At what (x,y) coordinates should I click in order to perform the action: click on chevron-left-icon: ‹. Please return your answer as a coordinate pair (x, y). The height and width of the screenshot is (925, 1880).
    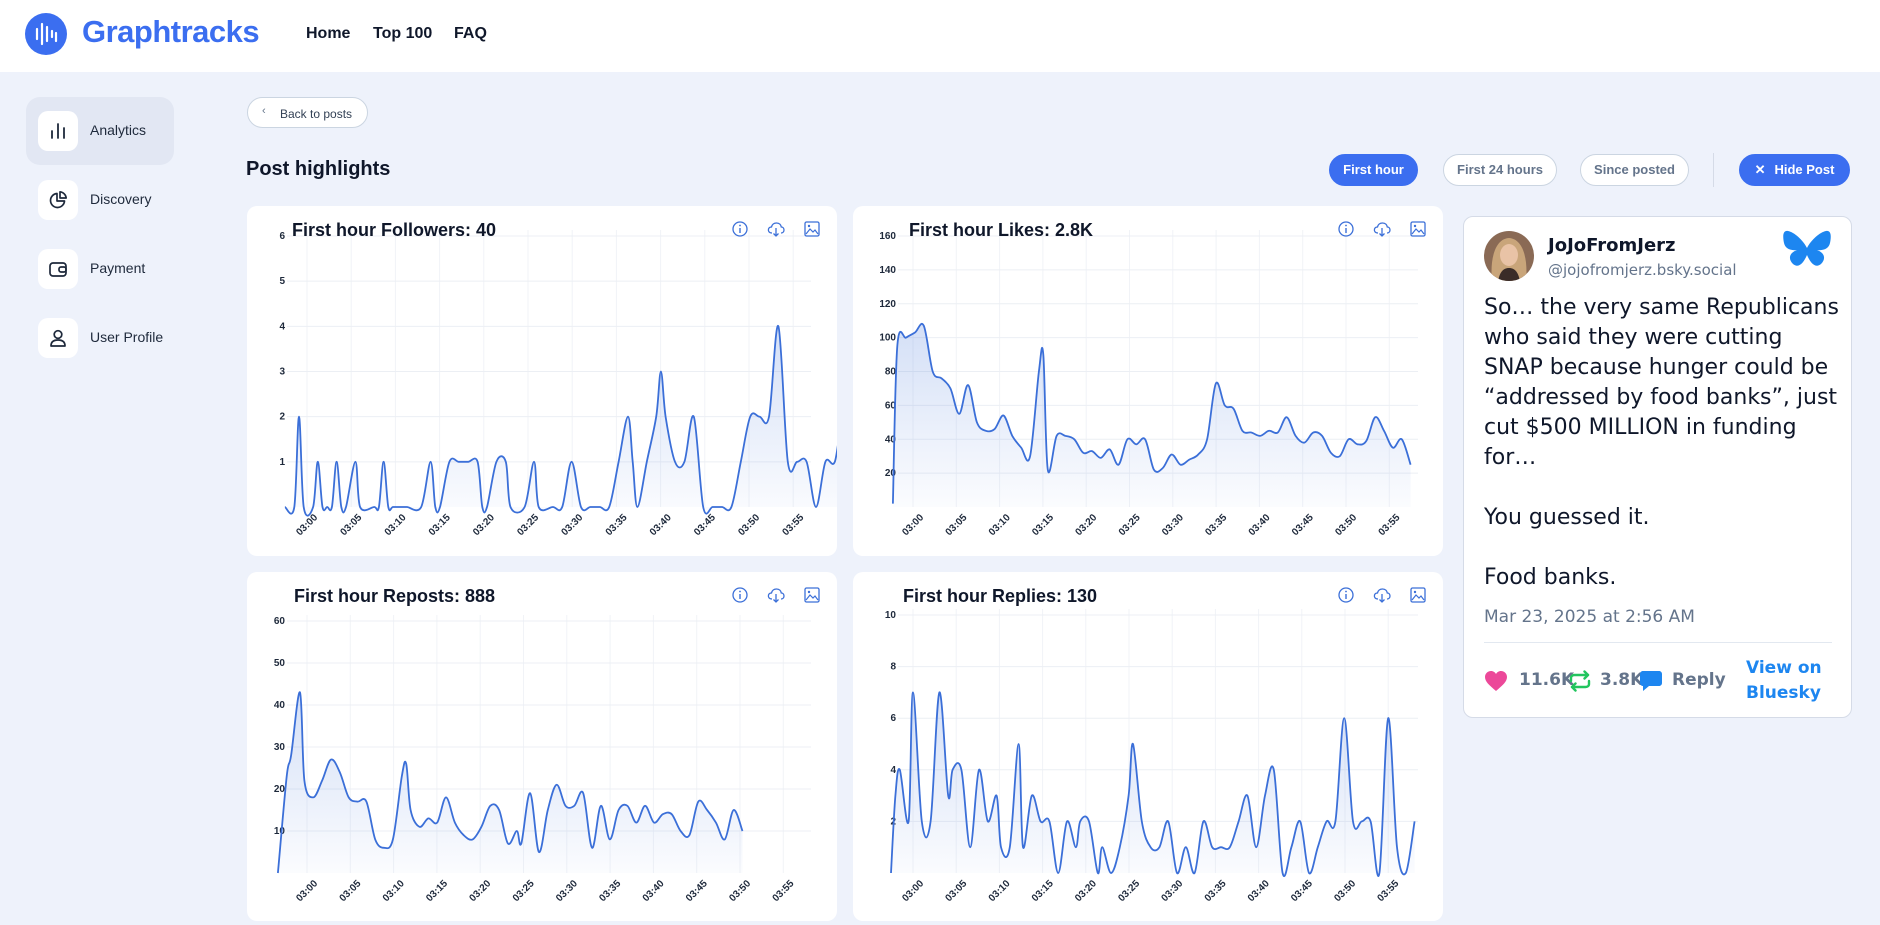
    Looking at the image, I should click on (264, 111).